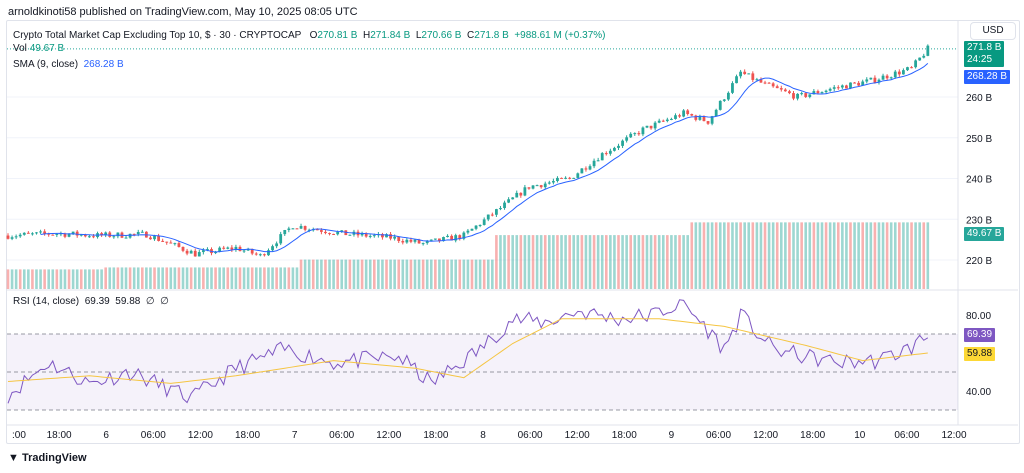 The height and width of the screenshot is (473, 1024). Describe the element at coordinates (560, 35) in the screenshot. I see `change-value: +988.61 M (+0.37%)` at that location.